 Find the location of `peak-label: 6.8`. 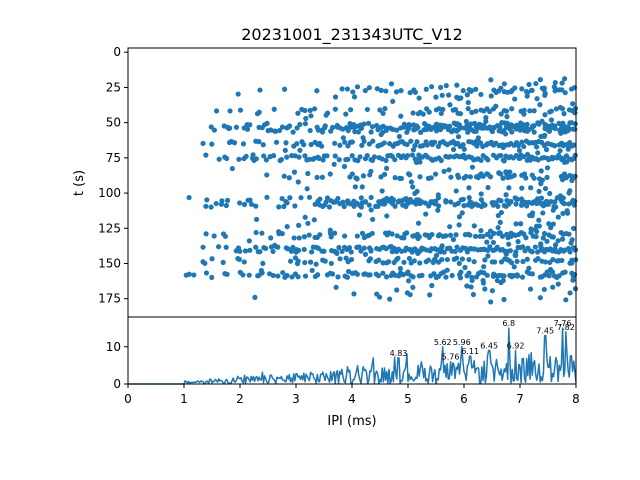

peak-label: 6.8 is located at coordinates (508, 323).